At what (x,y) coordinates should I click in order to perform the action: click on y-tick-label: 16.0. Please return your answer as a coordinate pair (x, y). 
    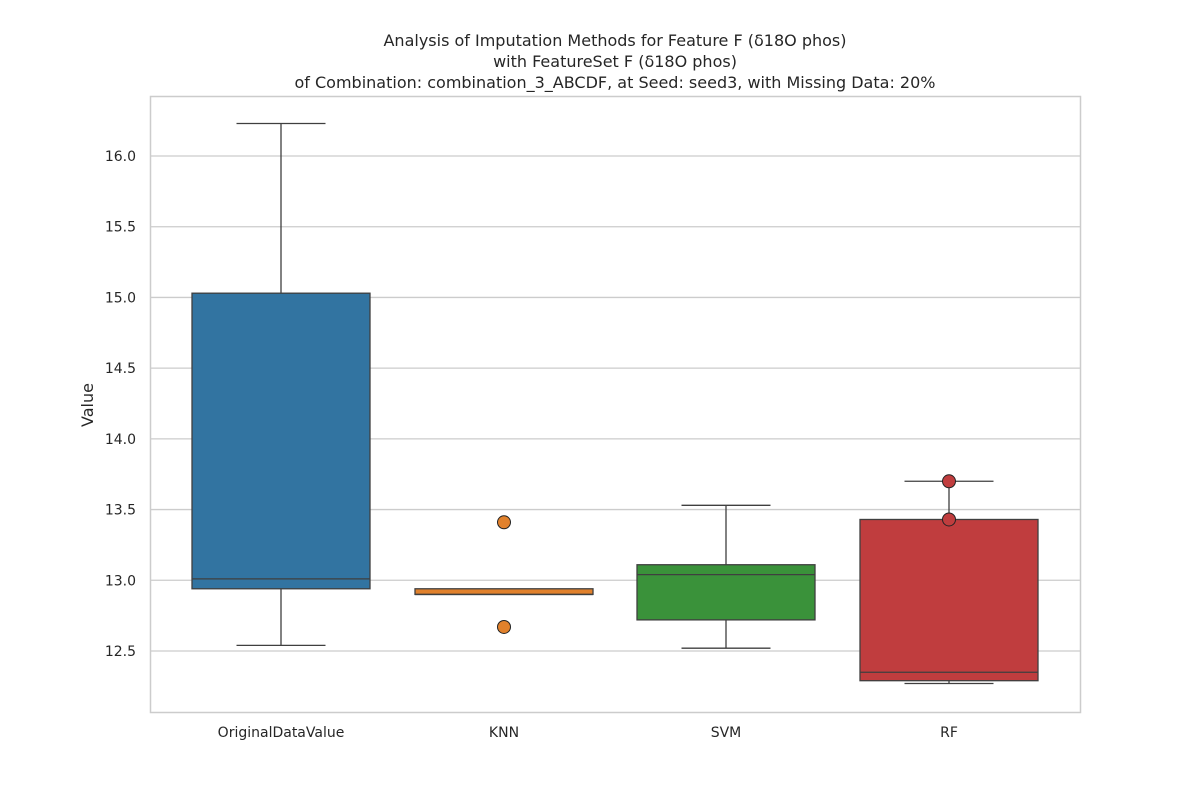
    Looking at the image, I should click on (120, 157).